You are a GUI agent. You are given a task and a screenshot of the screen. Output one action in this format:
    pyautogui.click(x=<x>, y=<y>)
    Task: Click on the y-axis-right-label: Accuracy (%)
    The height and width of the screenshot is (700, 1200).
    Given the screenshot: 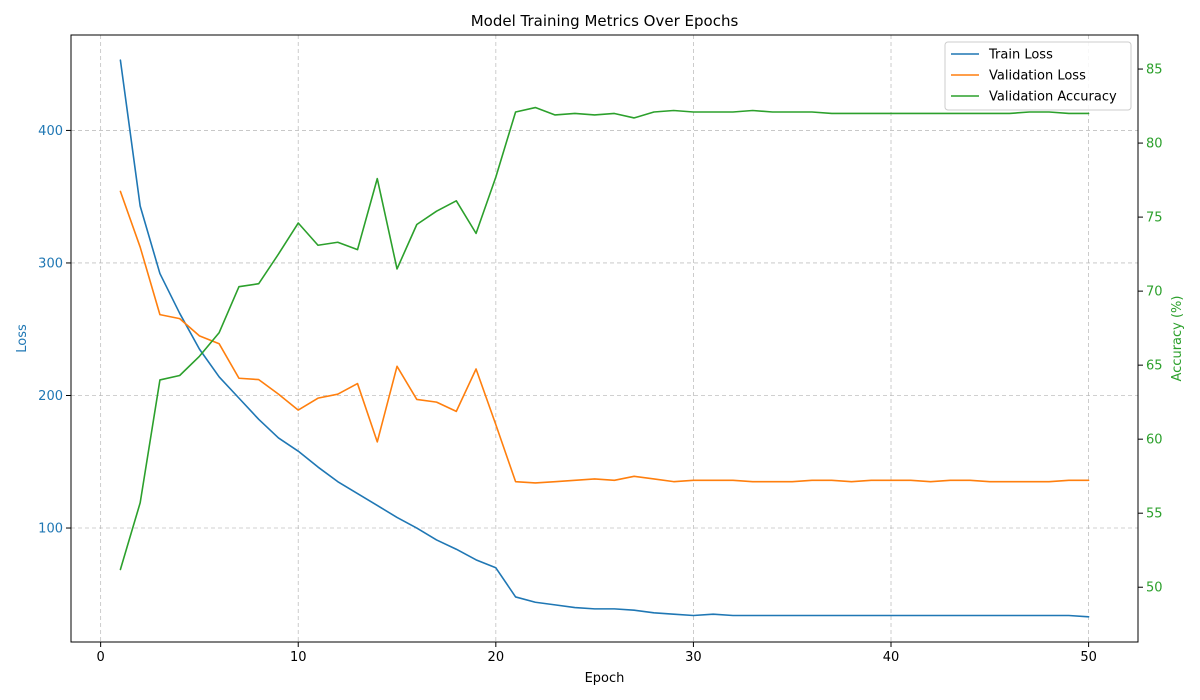 What is the action you would take?
    pyautogui.click(x=1177, y=339)
    